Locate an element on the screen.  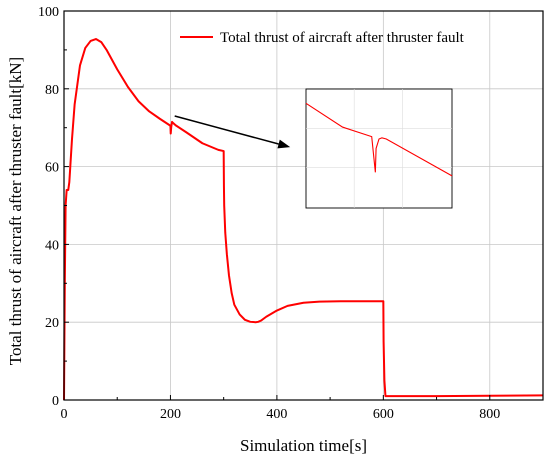
inset-frame is located at coordinates (379, 148).